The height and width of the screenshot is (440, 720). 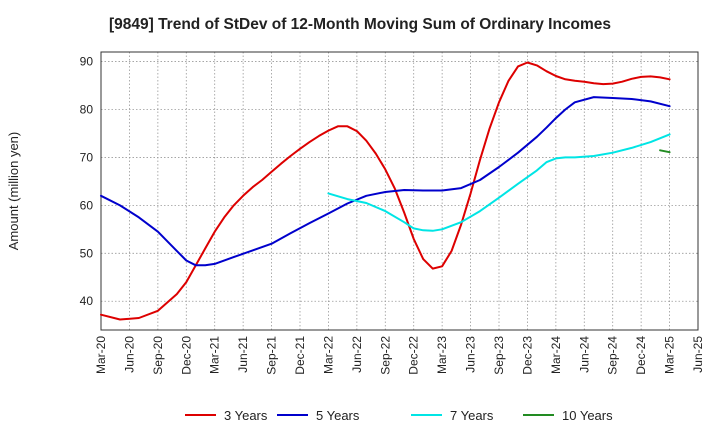 What do you see at coordinates (385, 355) in the screenshot?
I see `x-tick-label: Sep-22` at bounding box center [385, 355].